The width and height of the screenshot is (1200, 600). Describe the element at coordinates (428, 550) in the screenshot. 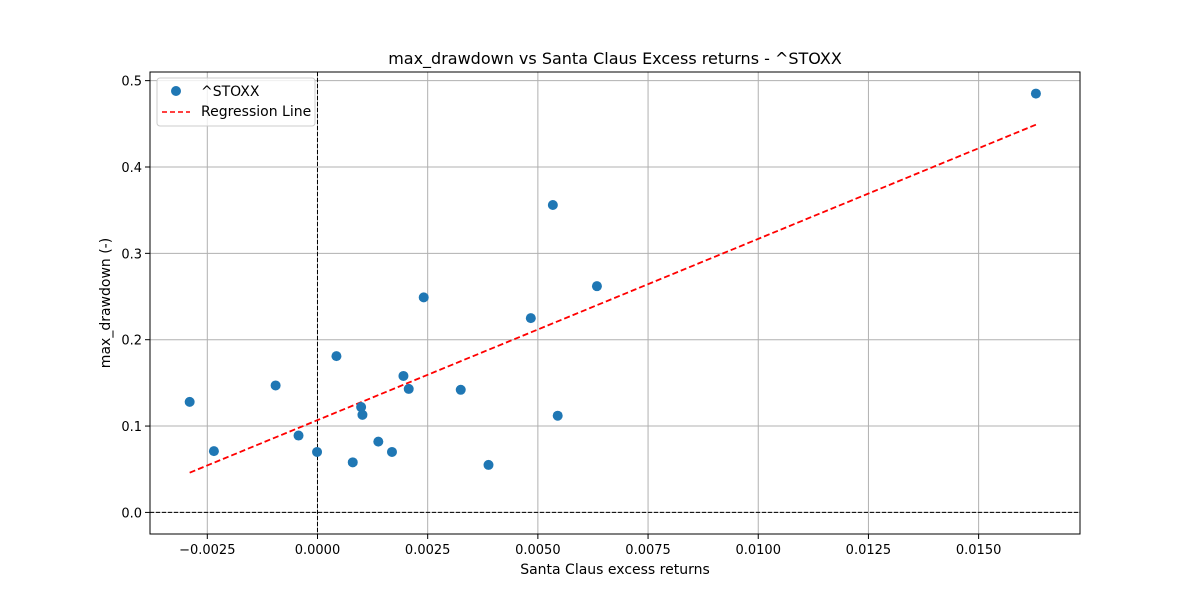

I see `x-tick-label: 0.0025` at that location.